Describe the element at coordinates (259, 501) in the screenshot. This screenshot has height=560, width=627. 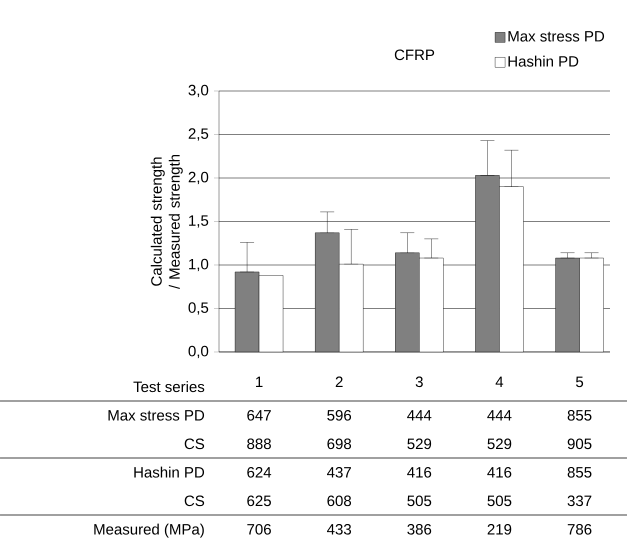
I see `text: 625` at that location.